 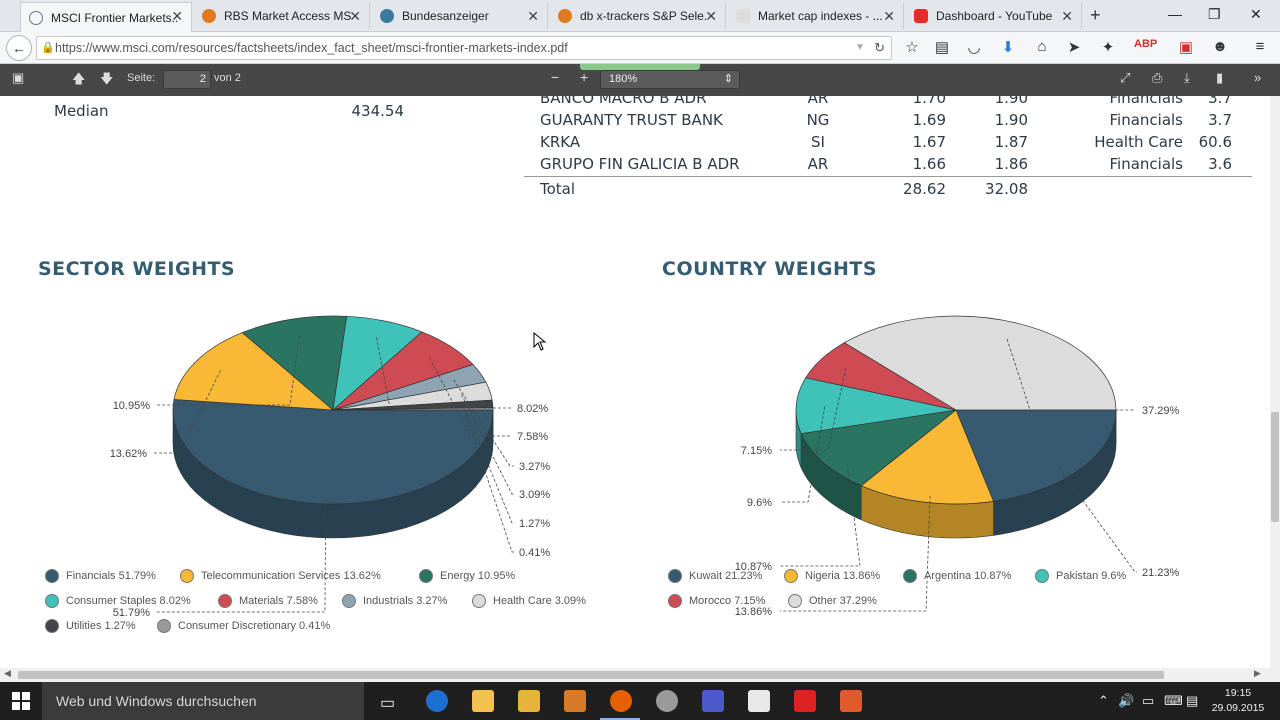 What do you see at coordinates (48, 48) in the screenshot?
I see `lock-icon: 🔒` at bounding box center [48, 48].